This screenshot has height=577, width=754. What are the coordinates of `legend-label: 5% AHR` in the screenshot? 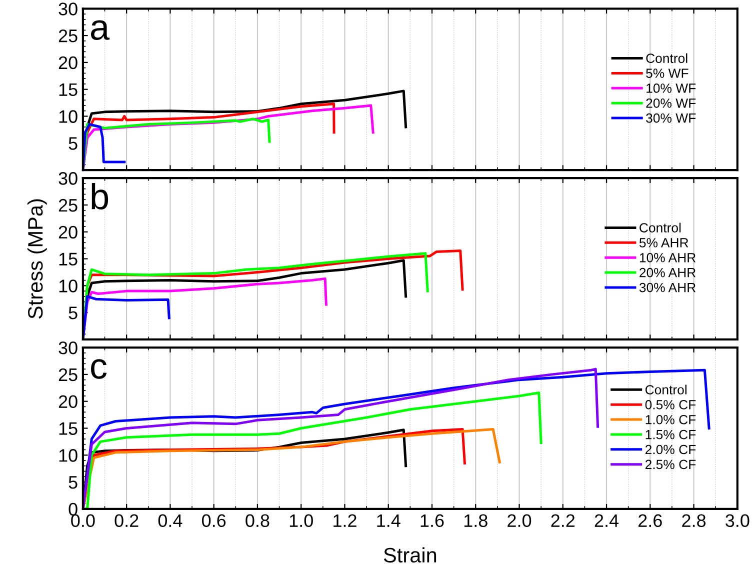 It's located at (663, 243).